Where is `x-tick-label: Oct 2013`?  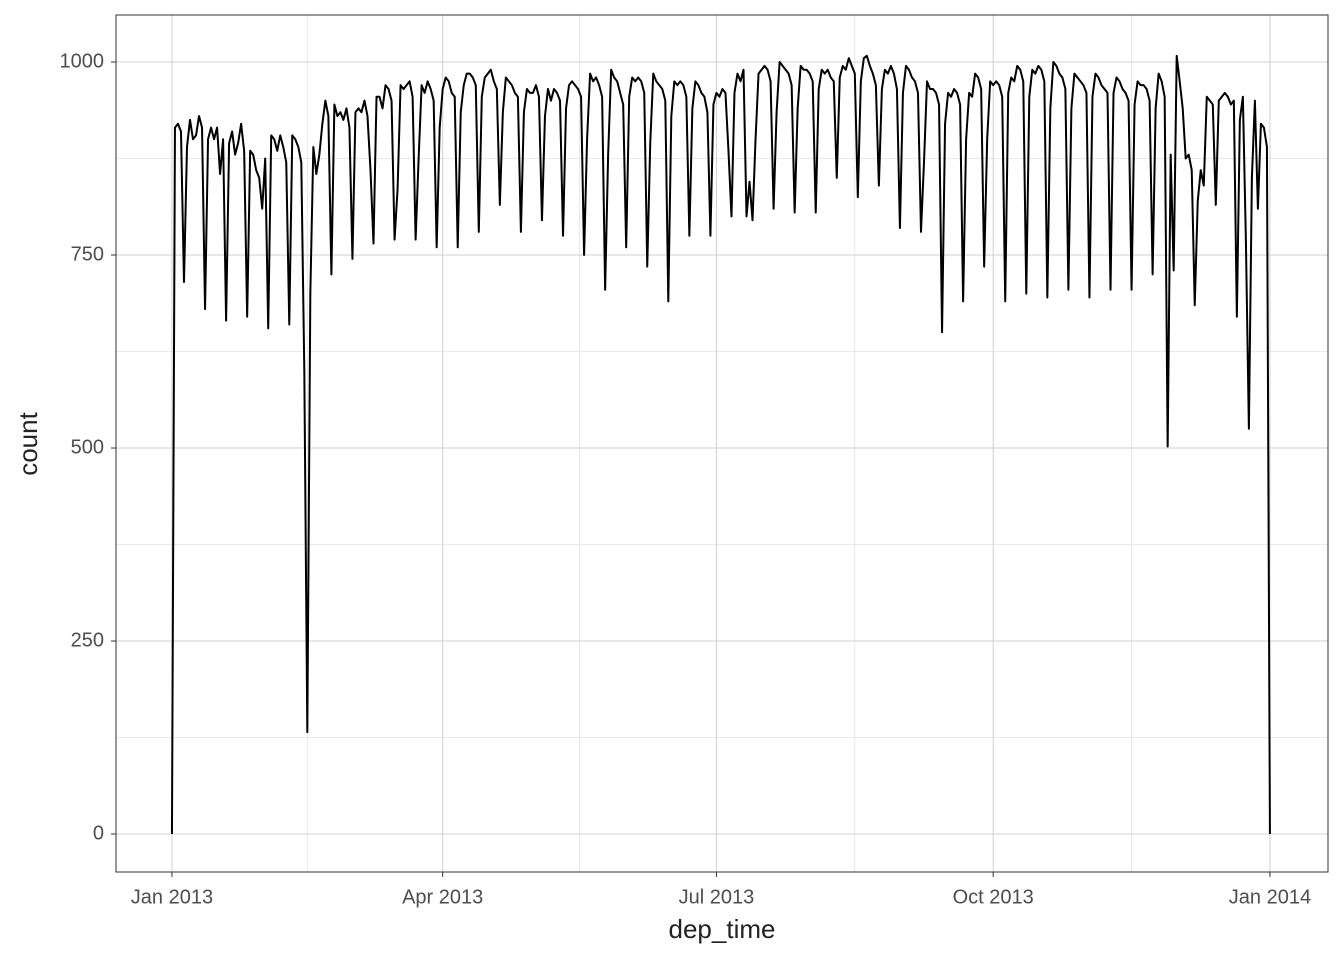 x-tick-label: Oct 2013 is located at coordinates (993, 897).